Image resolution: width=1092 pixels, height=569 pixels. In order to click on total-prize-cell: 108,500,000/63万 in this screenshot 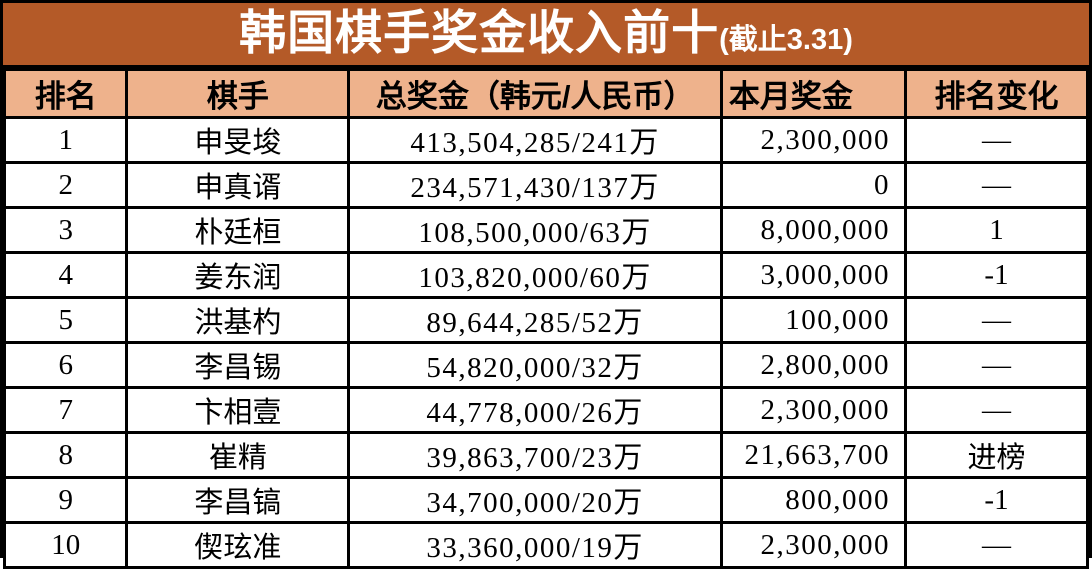, I will do `click(535, 230)`.